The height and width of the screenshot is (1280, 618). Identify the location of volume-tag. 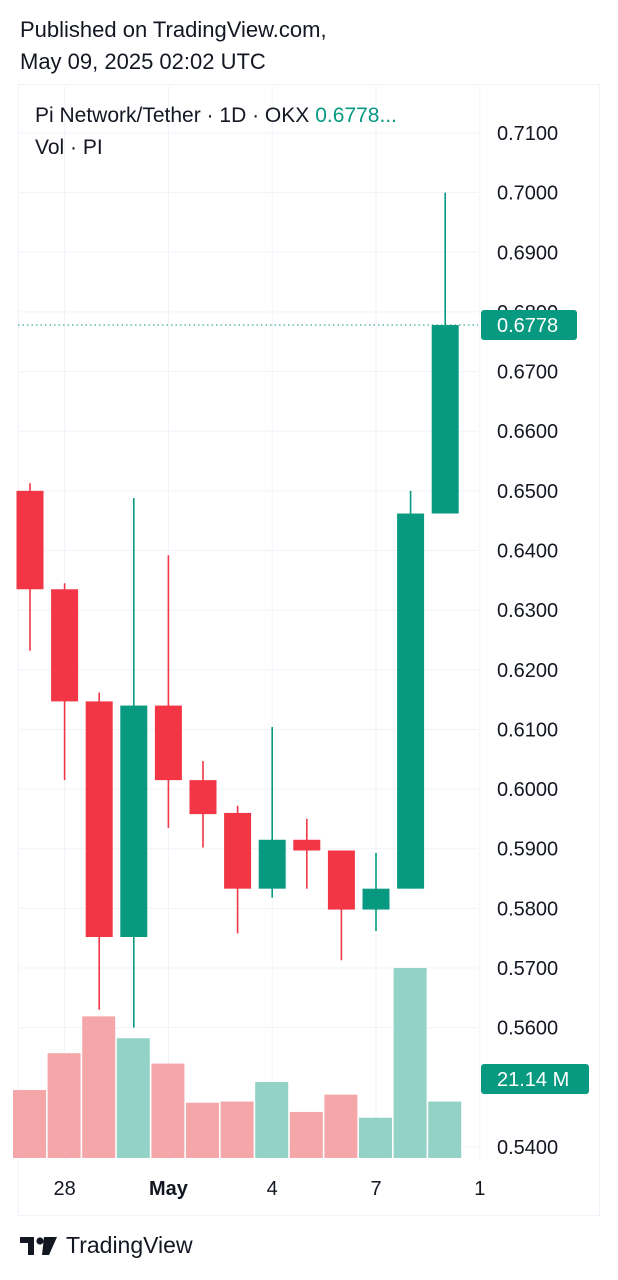
(535, 1079).